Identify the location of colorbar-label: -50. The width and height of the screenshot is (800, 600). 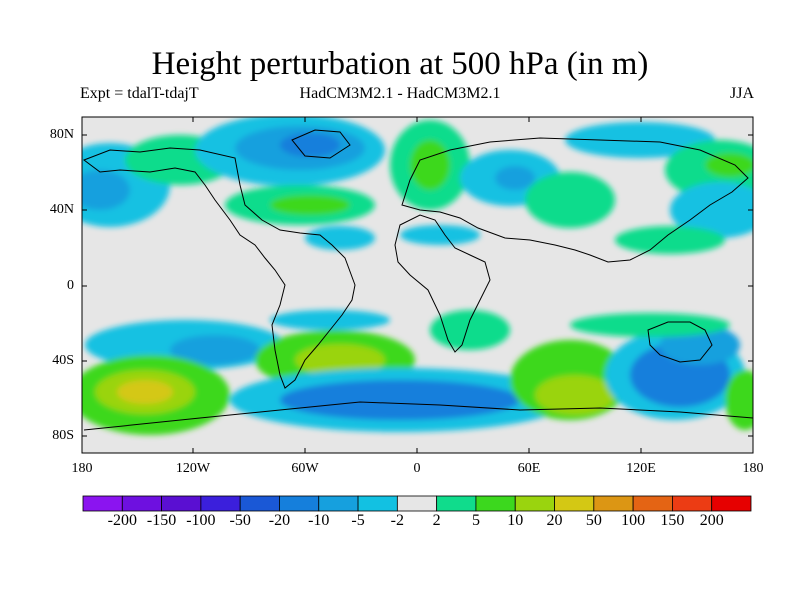
(240, 520).